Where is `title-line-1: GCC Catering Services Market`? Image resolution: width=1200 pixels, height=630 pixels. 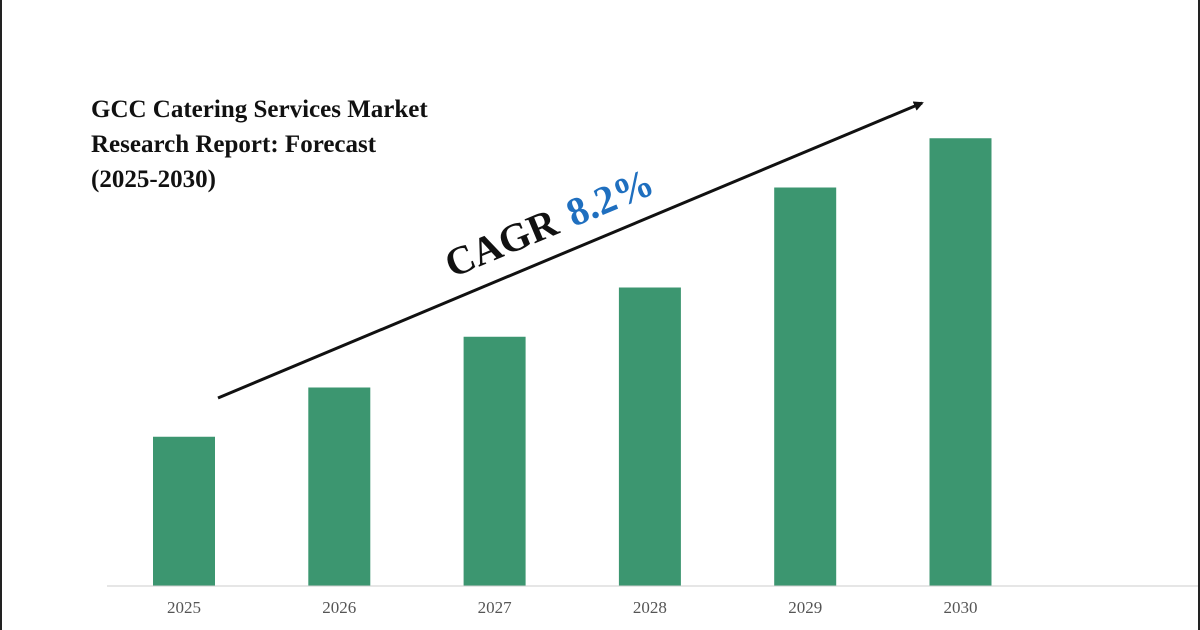 title-line-1: GCC Catering Services Market is located at coordinates (259, 109).